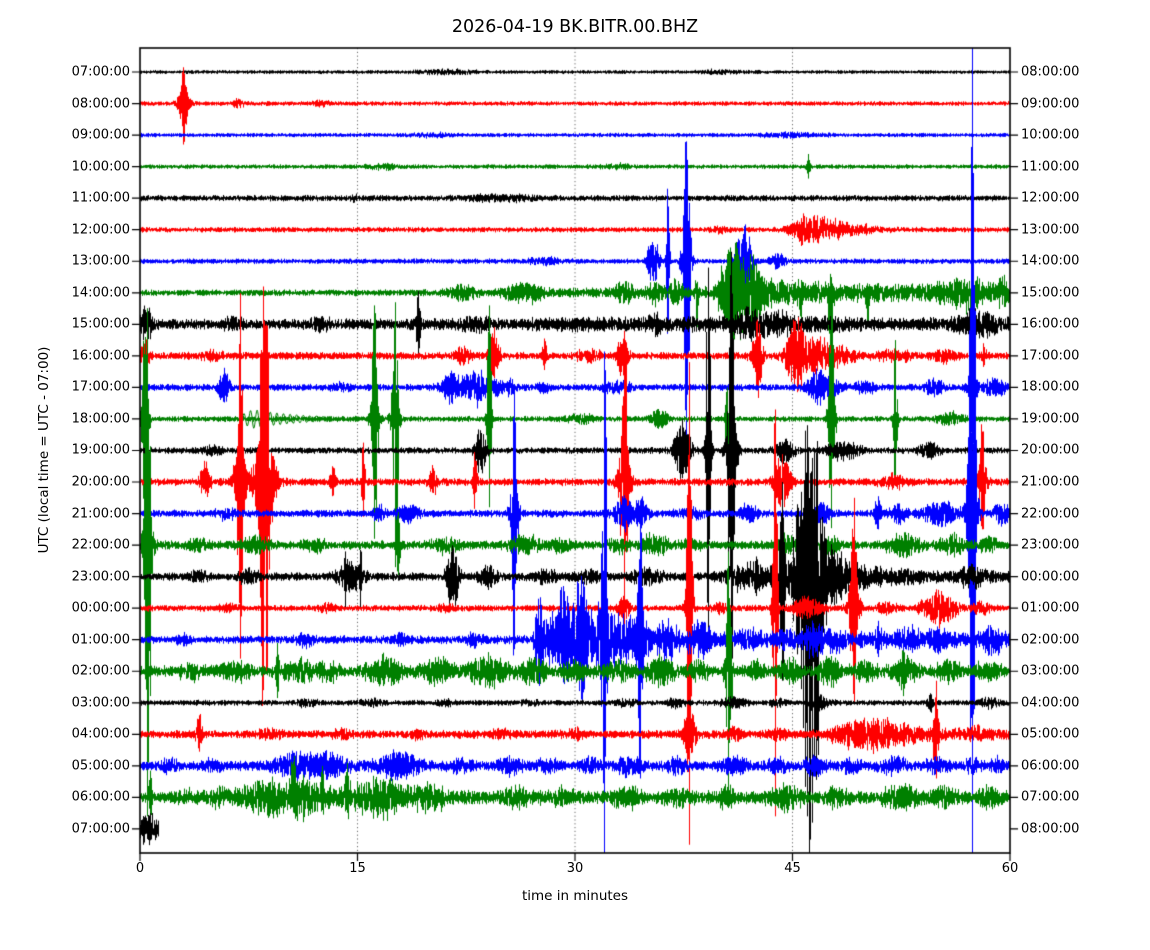 The height and width of the screenshot is (950, 1150). What do you see at coordinates (575, 27) in the screenshot?
I see `plot-title: 2026-04-19 BK.BITR.00.BHZ` at bounding box center [575, 27].